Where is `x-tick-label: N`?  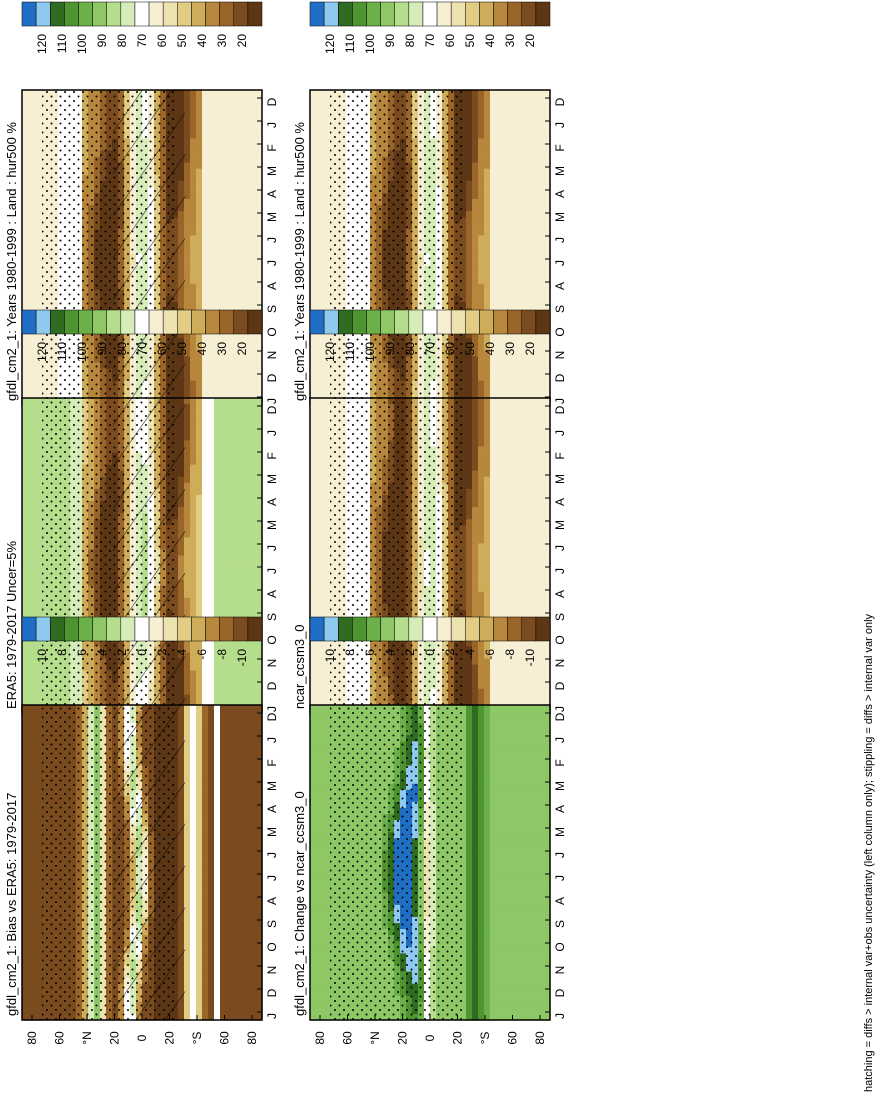
x-tick-label: N is located at coordinates (272, 355).